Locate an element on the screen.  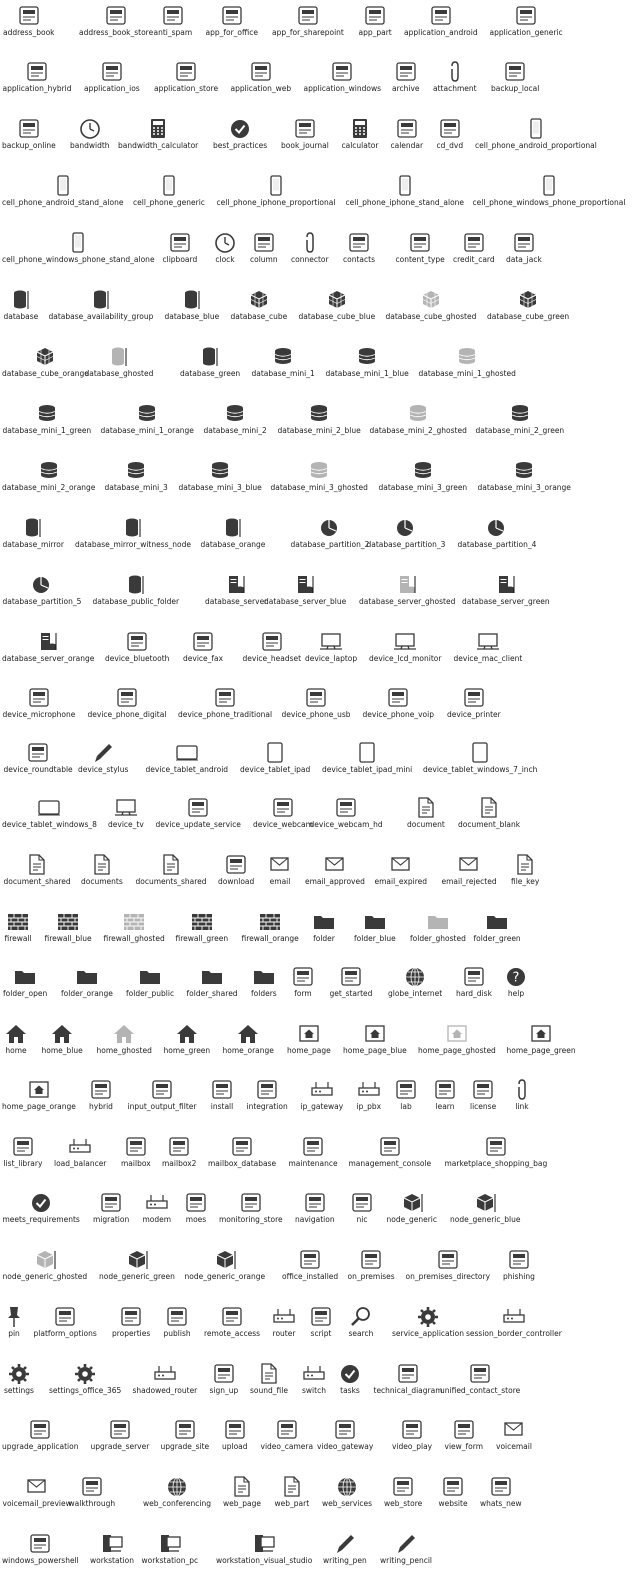
icon-tile: node_generic_green is located at coordinates (137, 1264).